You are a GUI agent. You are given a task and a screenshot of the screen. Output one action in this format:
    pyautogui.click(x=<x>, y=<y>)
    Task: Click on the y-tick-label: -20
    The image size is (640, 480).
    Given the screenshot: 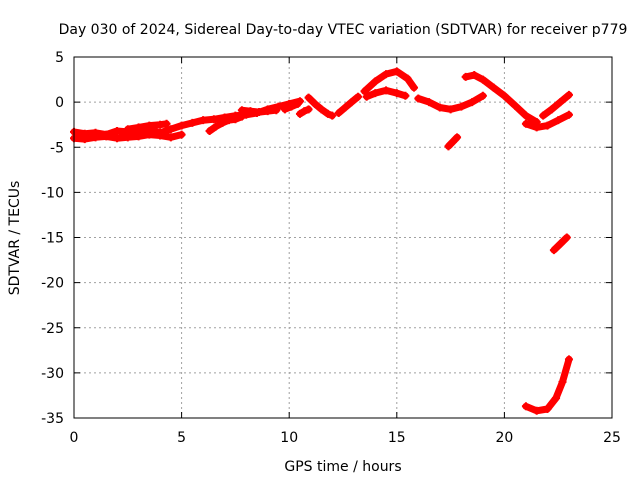 What is the action you would take?
    pyautogui.click(x=52, y=284)
    